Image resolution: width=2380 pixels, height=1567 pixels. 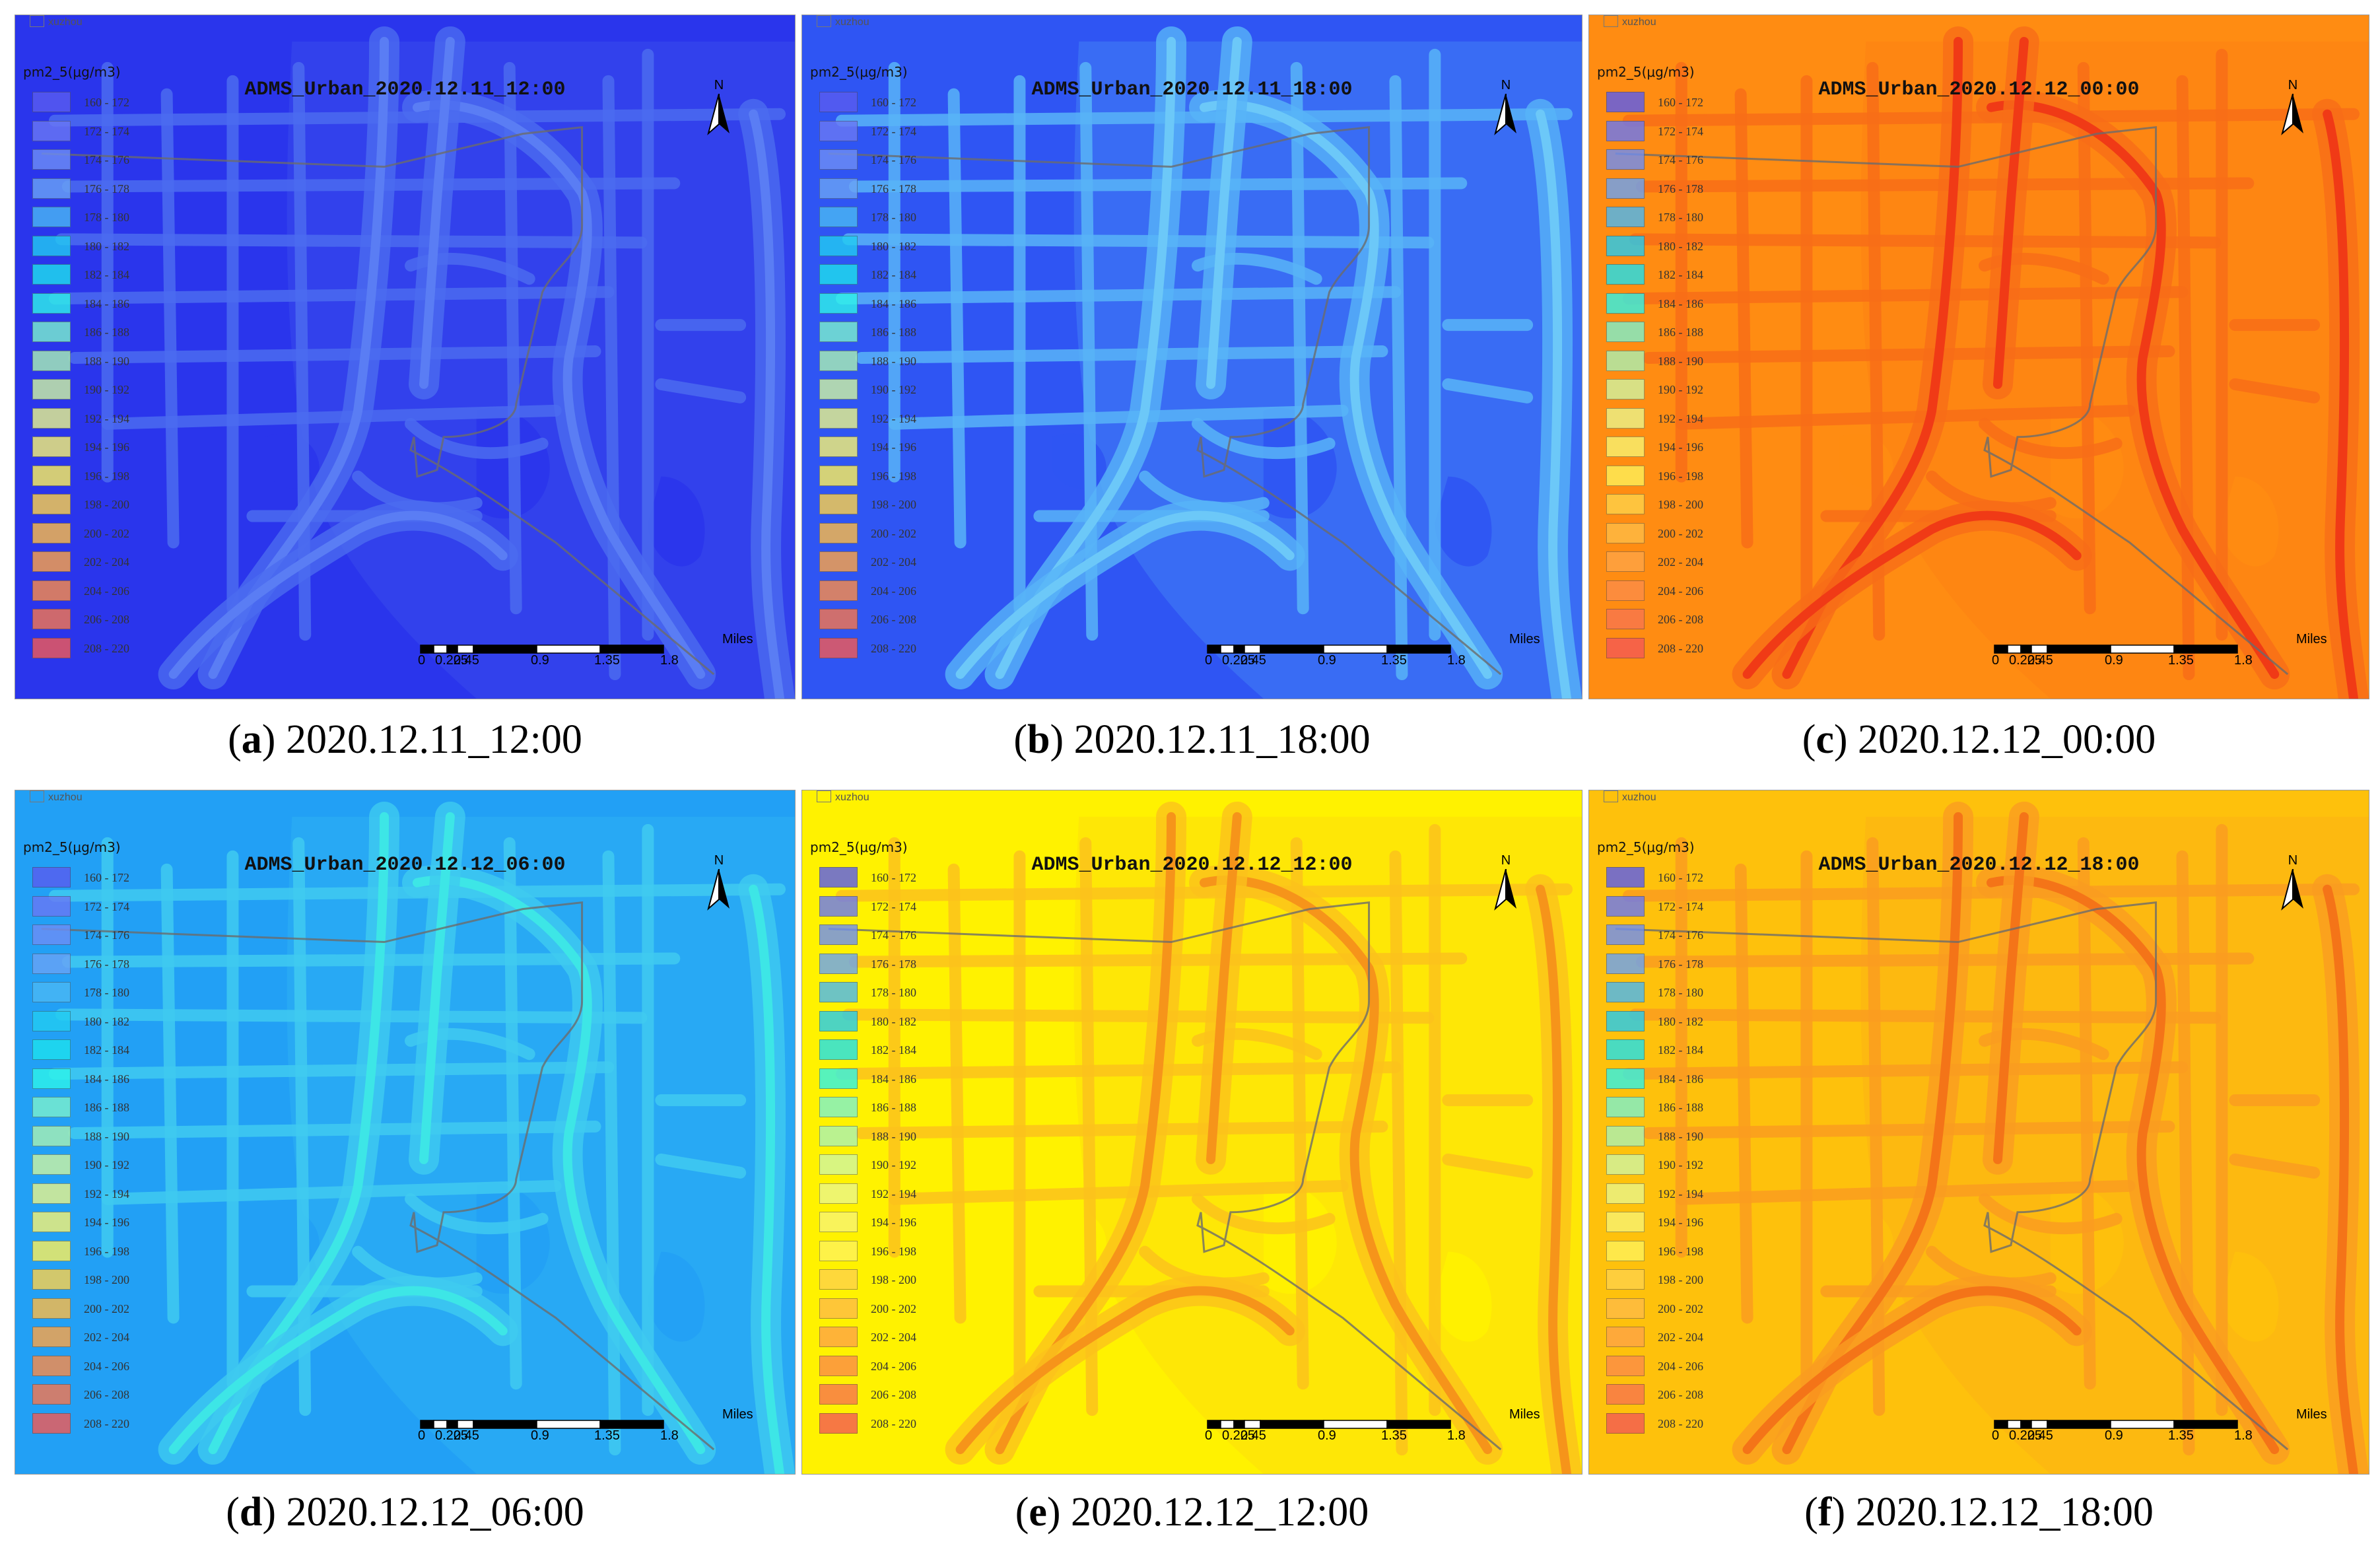 I want to click on legend-item: 200 - 202, so click(x=1692, y=532).